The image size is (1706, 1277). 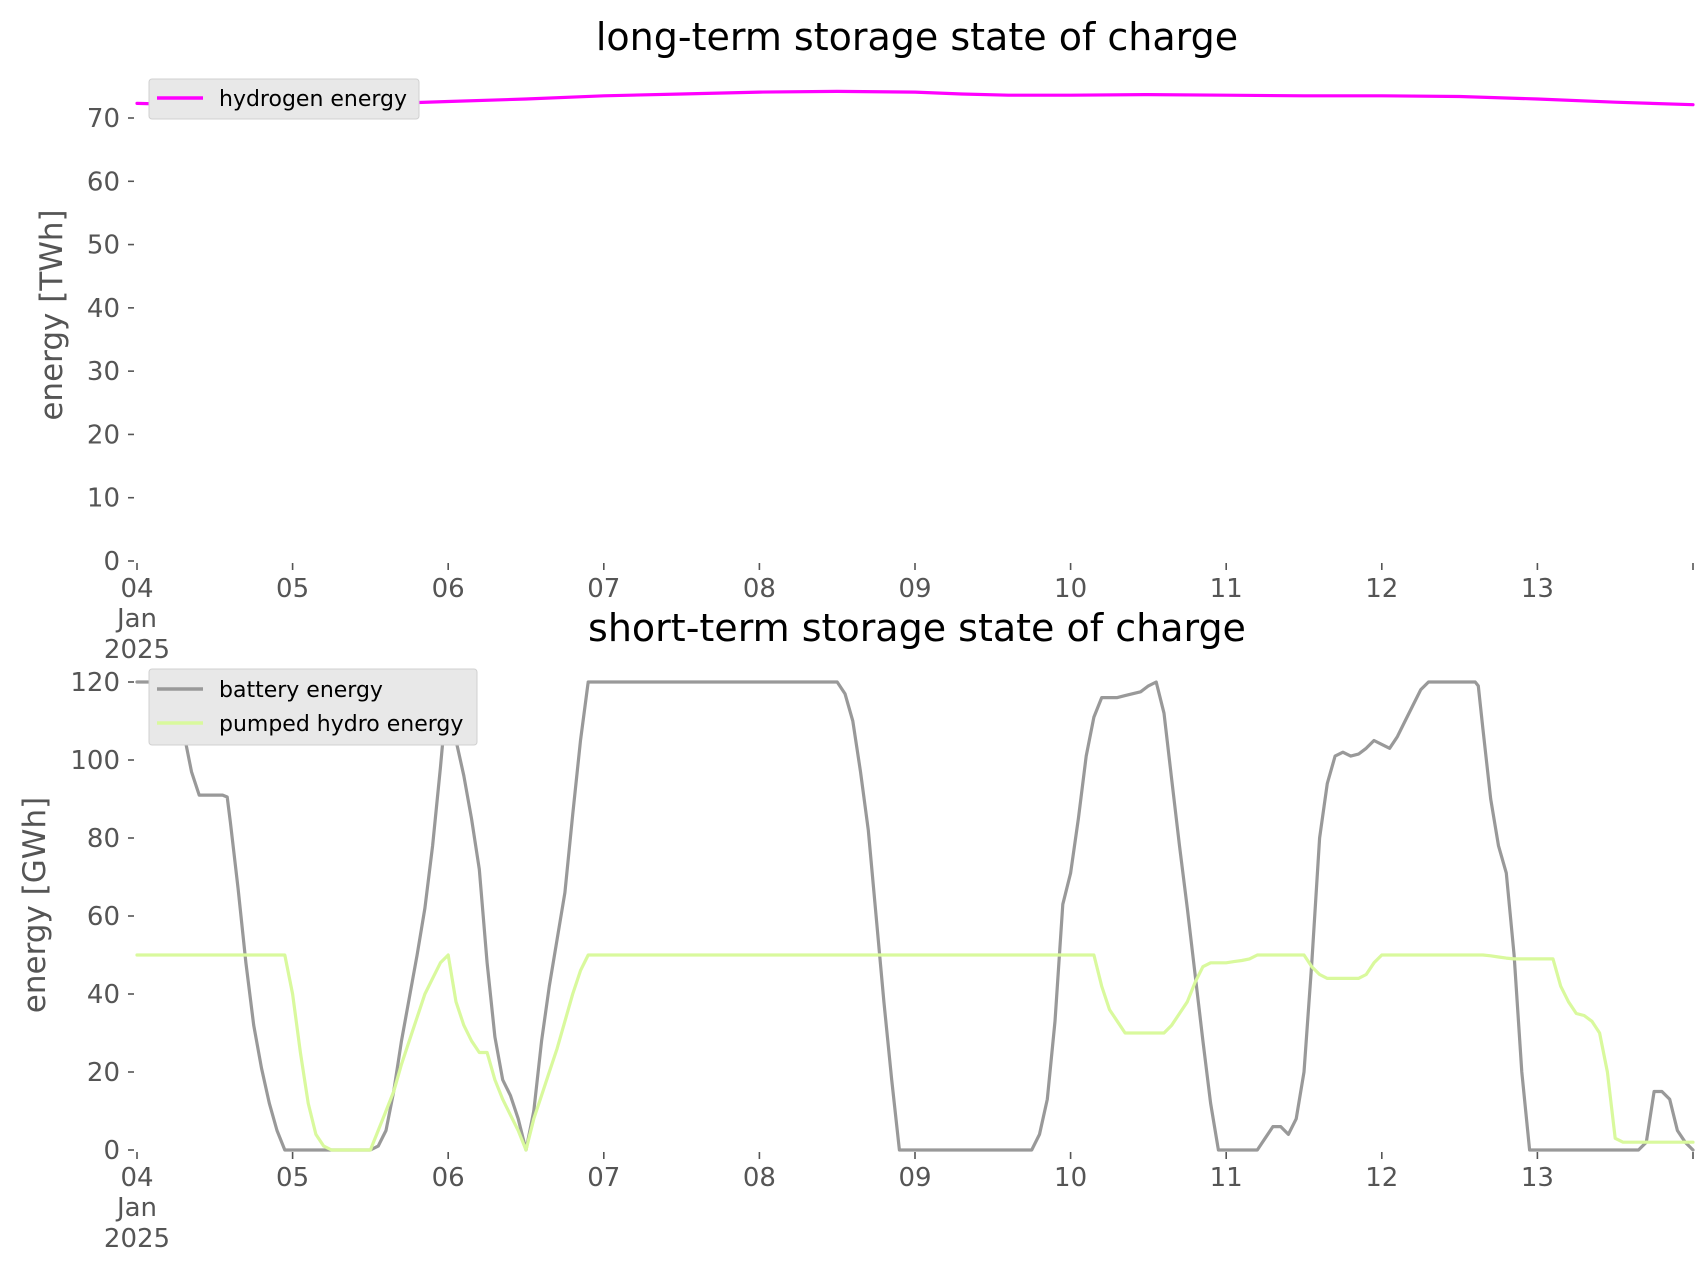 I want to click on legend: hydrogen energy, so click(x=284, y=99).